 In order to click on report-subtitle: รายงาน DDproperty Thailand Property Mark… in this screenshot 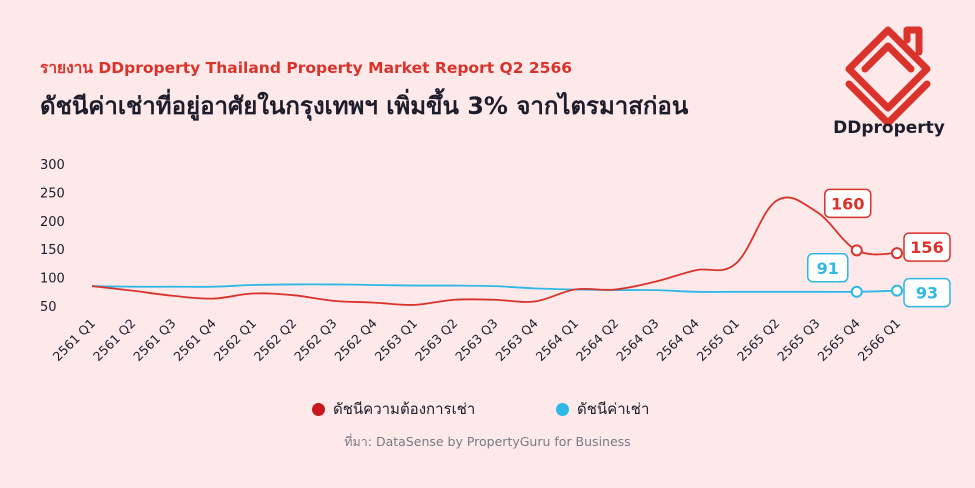, I will do `click(306, 68)`.